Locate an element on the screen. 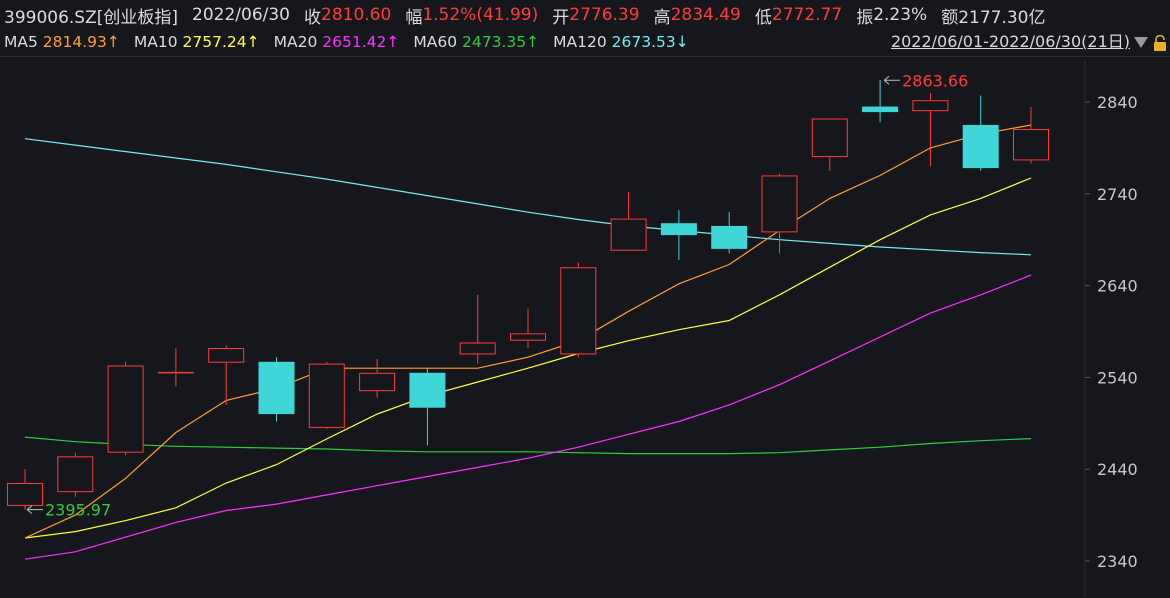  y-tick-label: 2440 is located at coordinates (1117, 469).